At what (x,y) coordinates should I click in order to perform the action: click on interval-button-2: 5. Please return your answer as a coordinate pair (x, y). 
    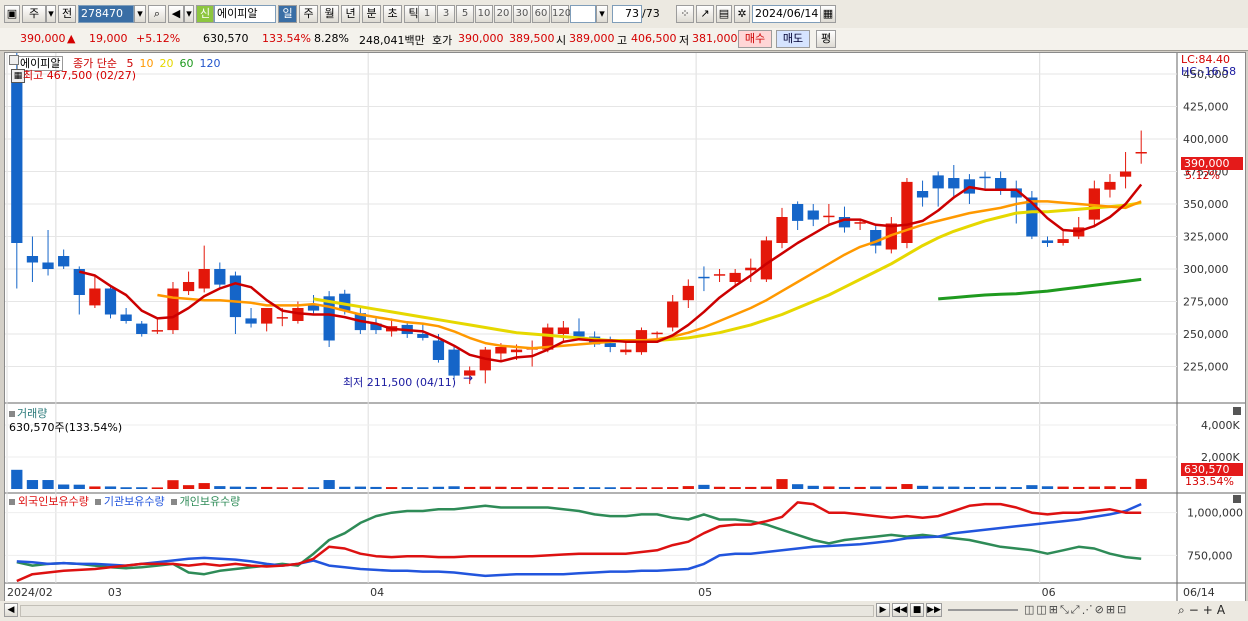
    Looking at the image, I should click on (465, 14).